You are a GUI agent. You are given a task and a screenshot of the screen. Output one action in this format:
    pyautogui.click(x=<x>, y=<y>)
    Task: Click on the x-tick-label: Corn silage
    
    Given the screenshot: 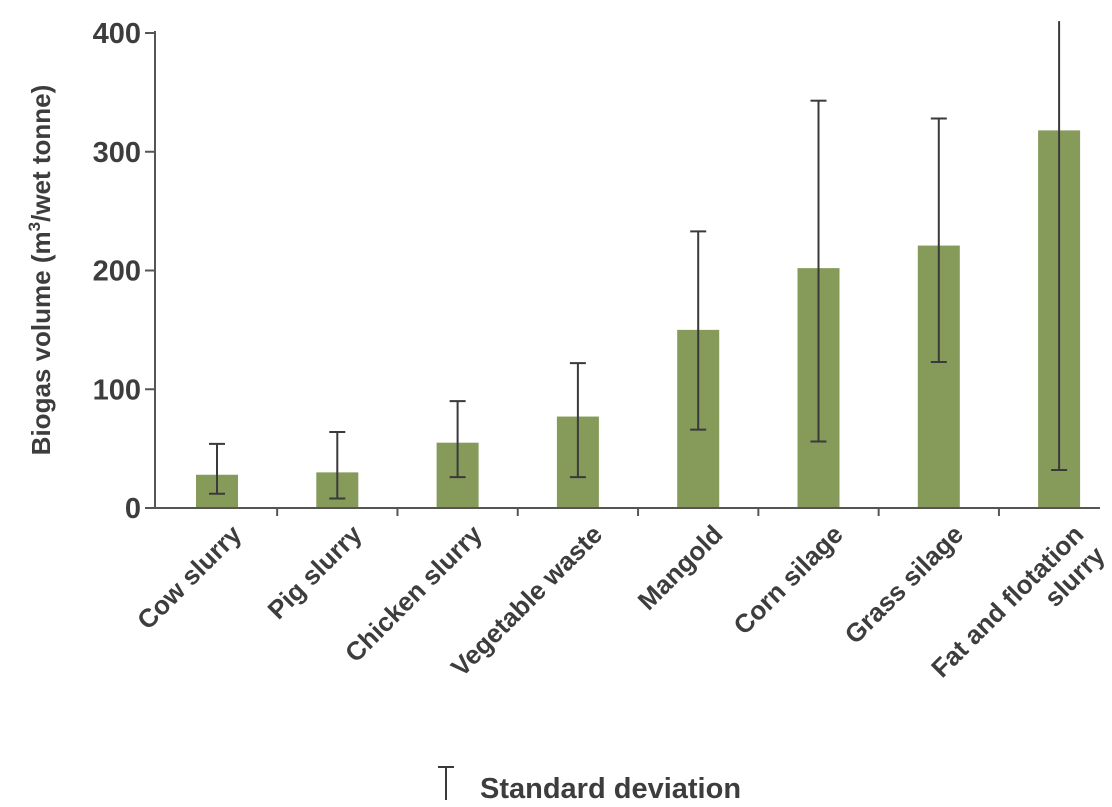 What is the action you would take?
    pyautogui.click(x=787, y=579)
    